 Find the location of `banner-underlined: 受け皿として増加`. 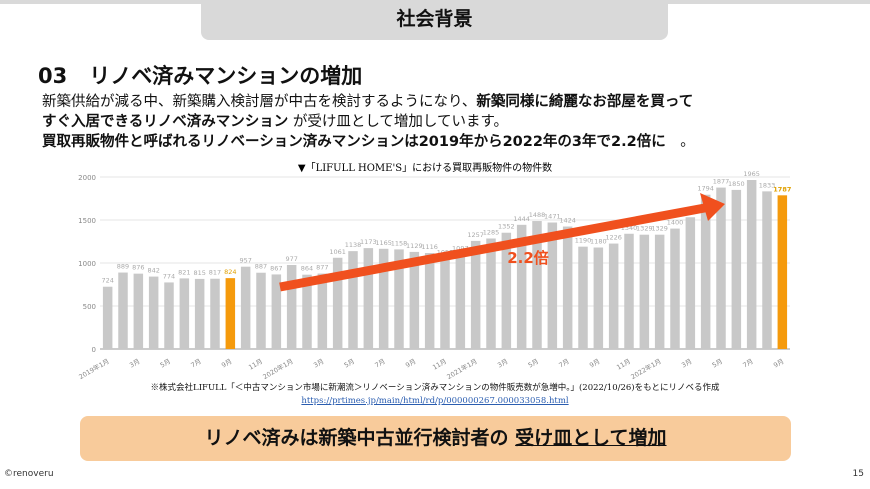

banner-underlined: 受け皿として増加 is located at coordinates (591, 438).